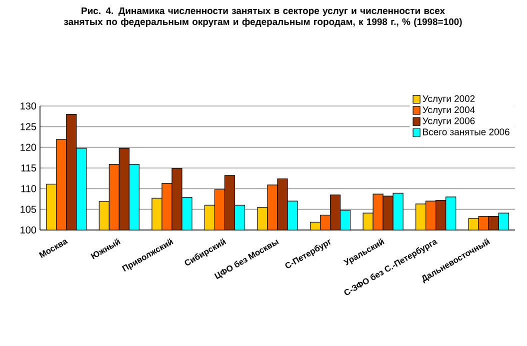  What do you see at coordinates (28, 168) in the screenshot?
I see `y-tick-label: 115` at bounding box center [28, 168].